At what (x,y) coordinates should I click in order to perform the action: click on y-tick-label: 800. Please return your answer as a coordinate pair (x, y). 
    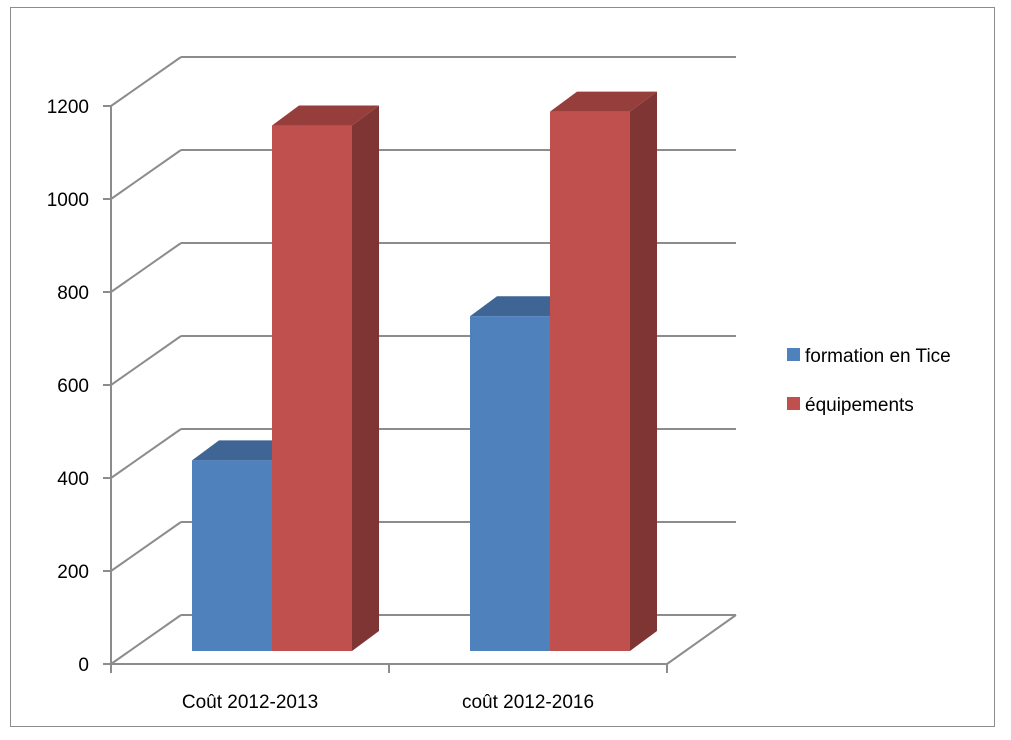
    Looking at the image, I should click on (73, 293).